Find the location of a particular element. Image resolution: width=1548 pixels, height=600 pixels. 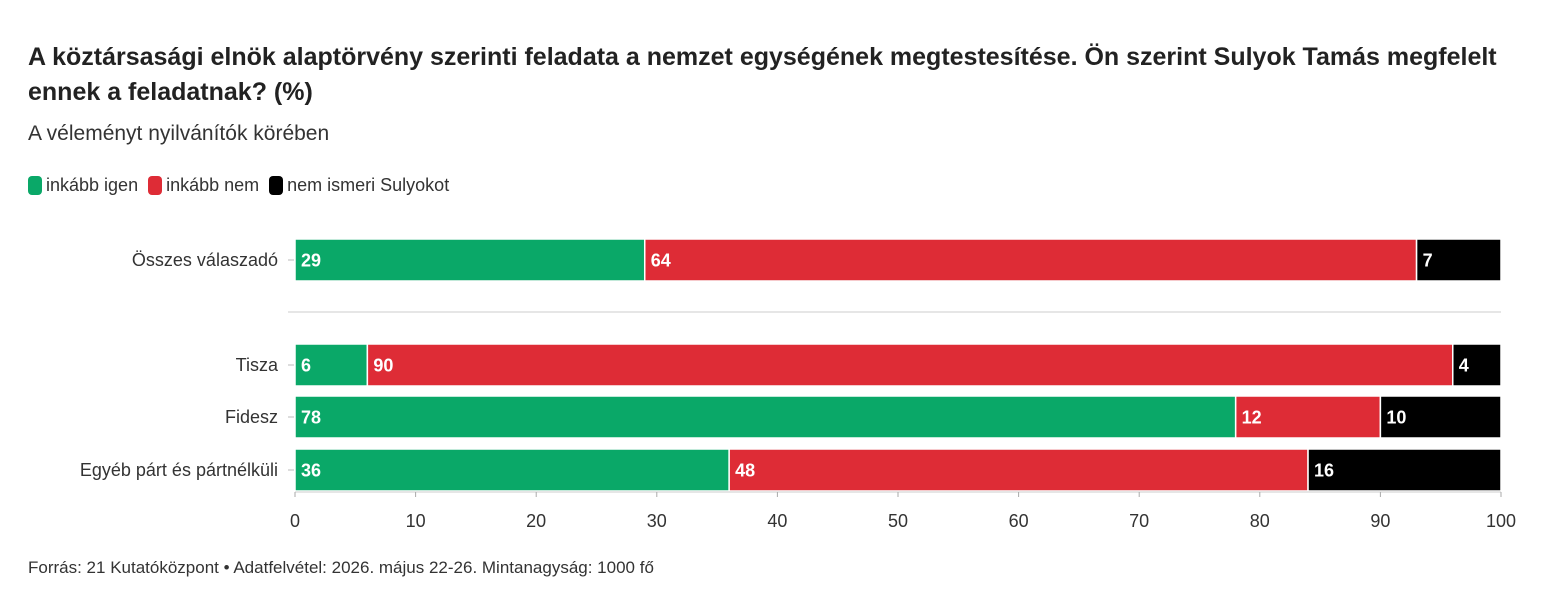

legend-label-unknown: nem ismeri Sulyokot is located at coordinates (368, 185).